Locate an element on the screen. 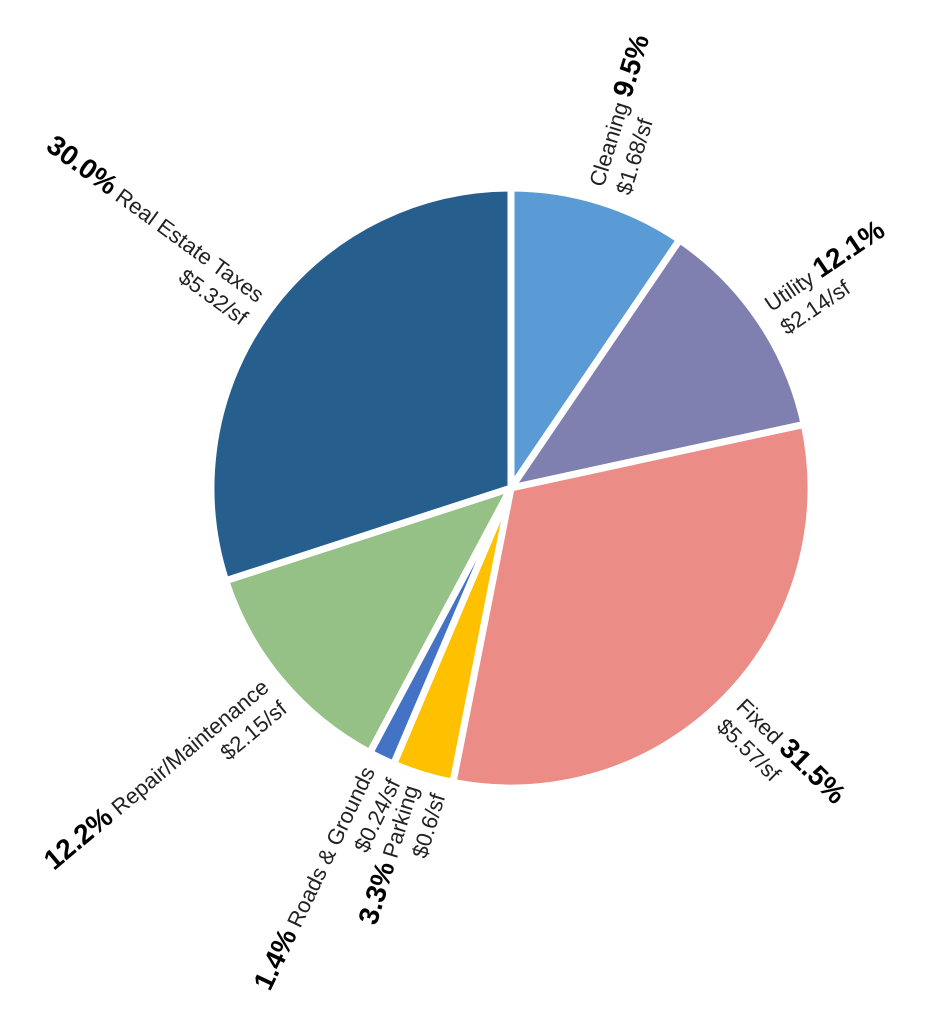 This screenshot has width=928, height=1024. percent-label: 3.3% is located at coordinates (376, 893).